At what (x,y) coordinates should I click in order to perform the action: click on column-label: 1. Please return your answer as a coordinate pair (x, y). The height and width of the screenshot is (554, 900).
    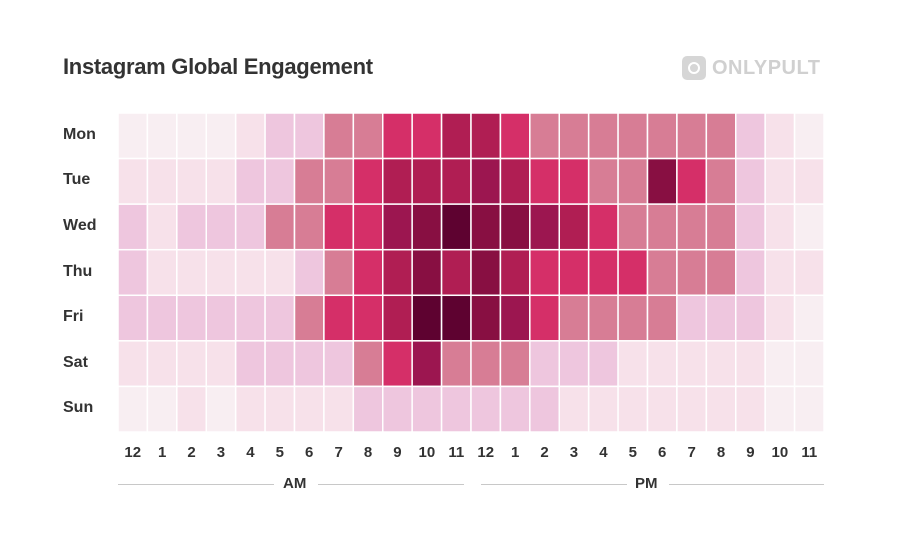
    Looking at the image, I should click on (515, 452).